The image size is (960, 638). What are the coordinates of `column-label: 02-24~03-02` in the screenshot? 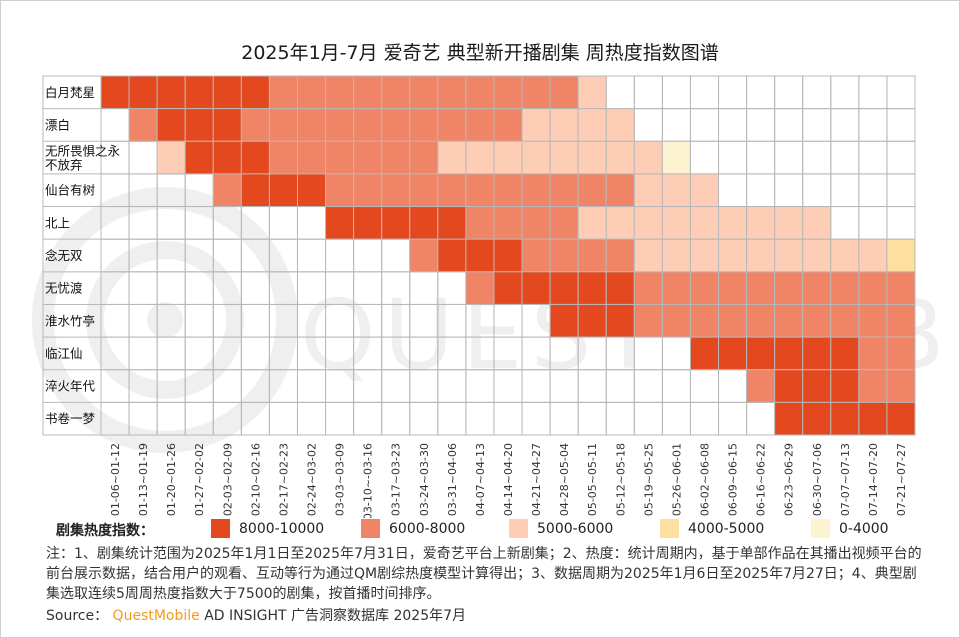 It's located at (312, 479).